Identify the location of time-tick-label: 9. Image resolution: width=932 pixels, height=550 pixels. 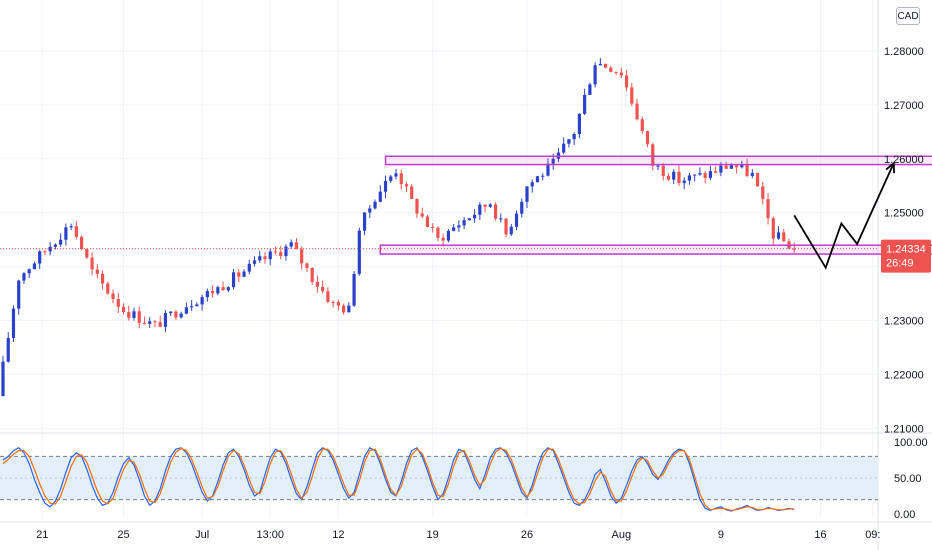
(721, 535).